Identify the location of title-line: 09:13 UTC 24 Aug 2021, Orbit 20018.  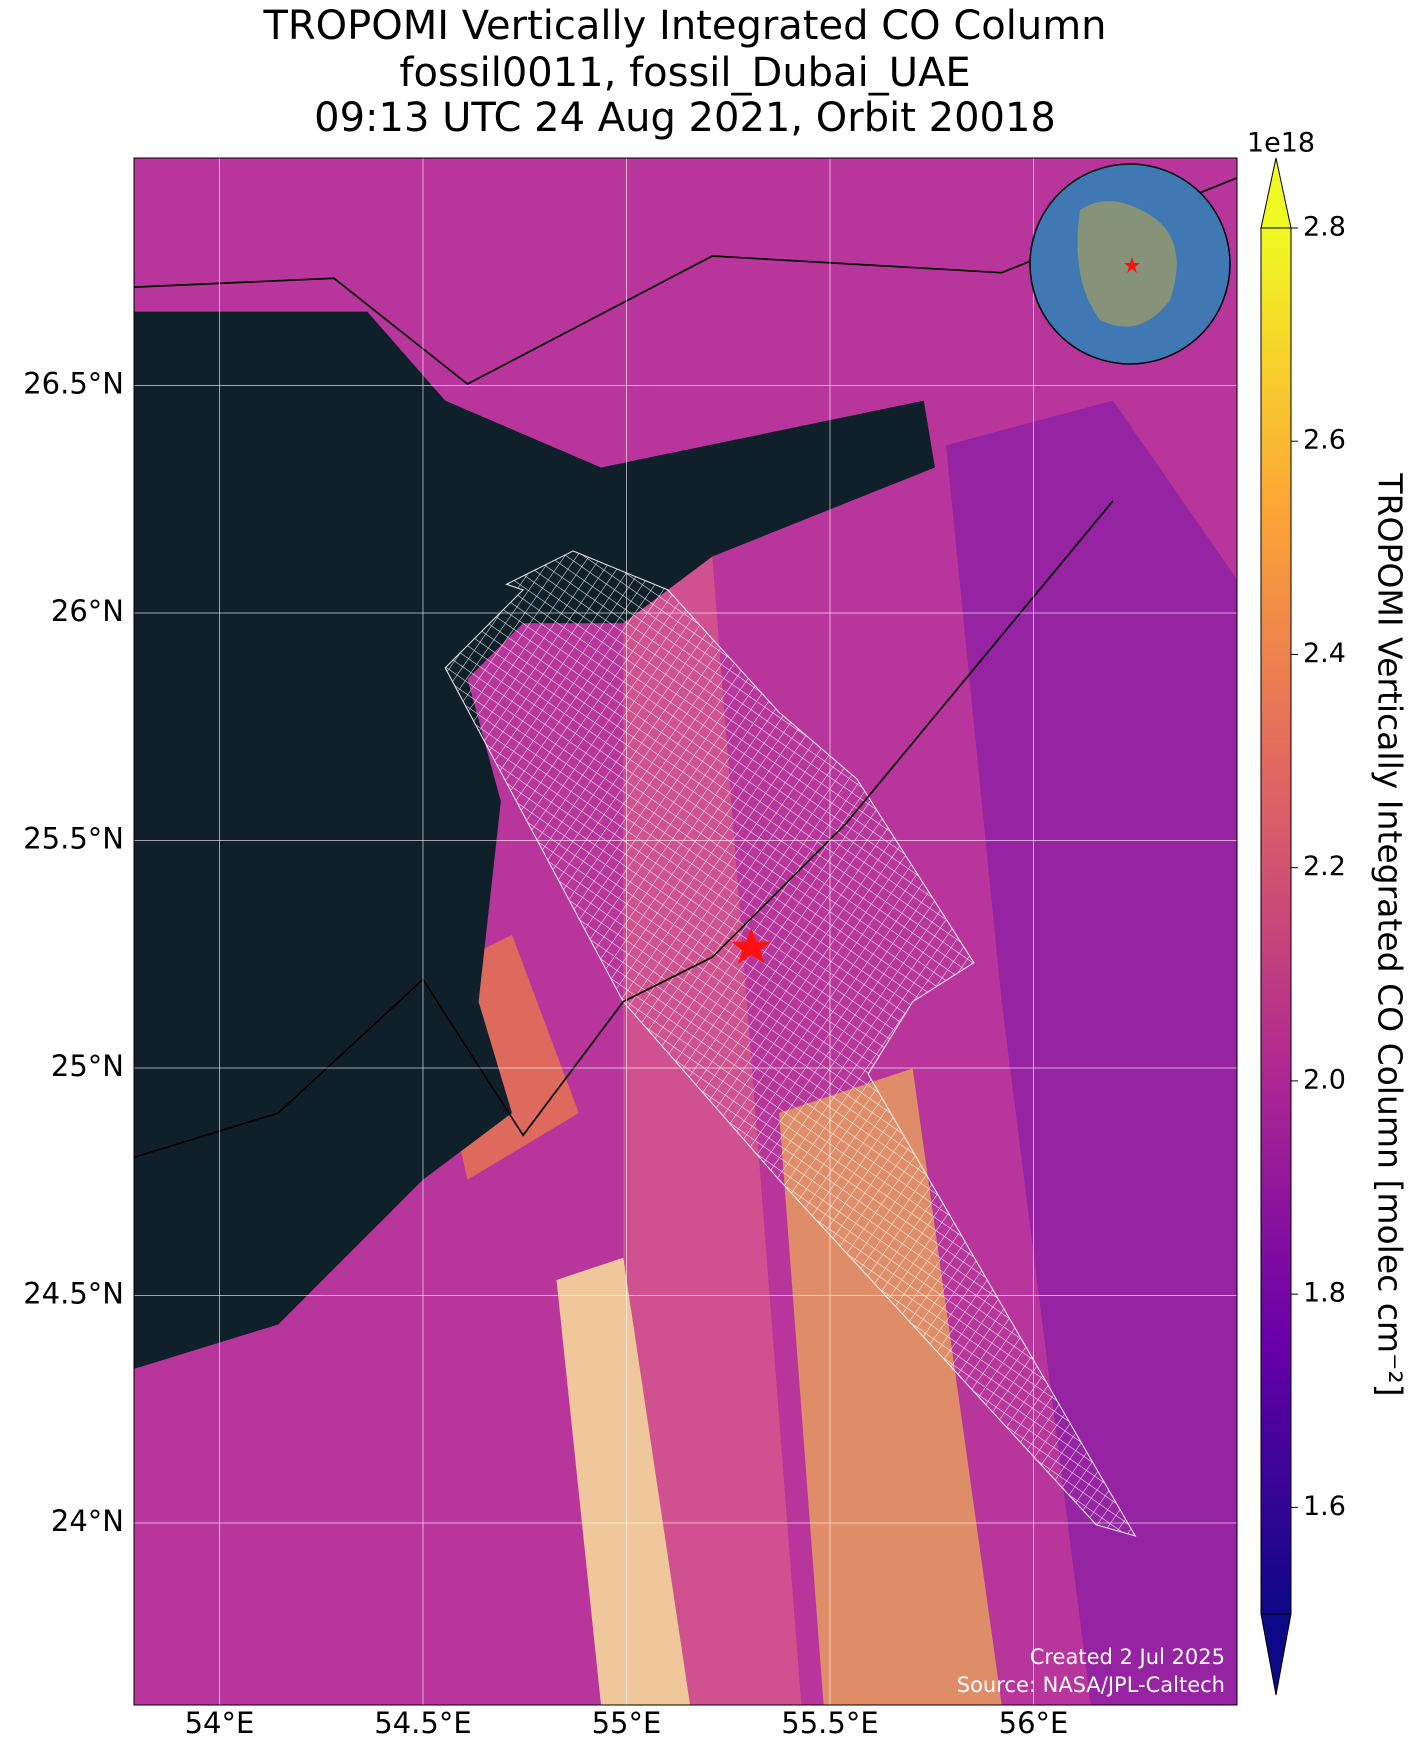
(685, 118).